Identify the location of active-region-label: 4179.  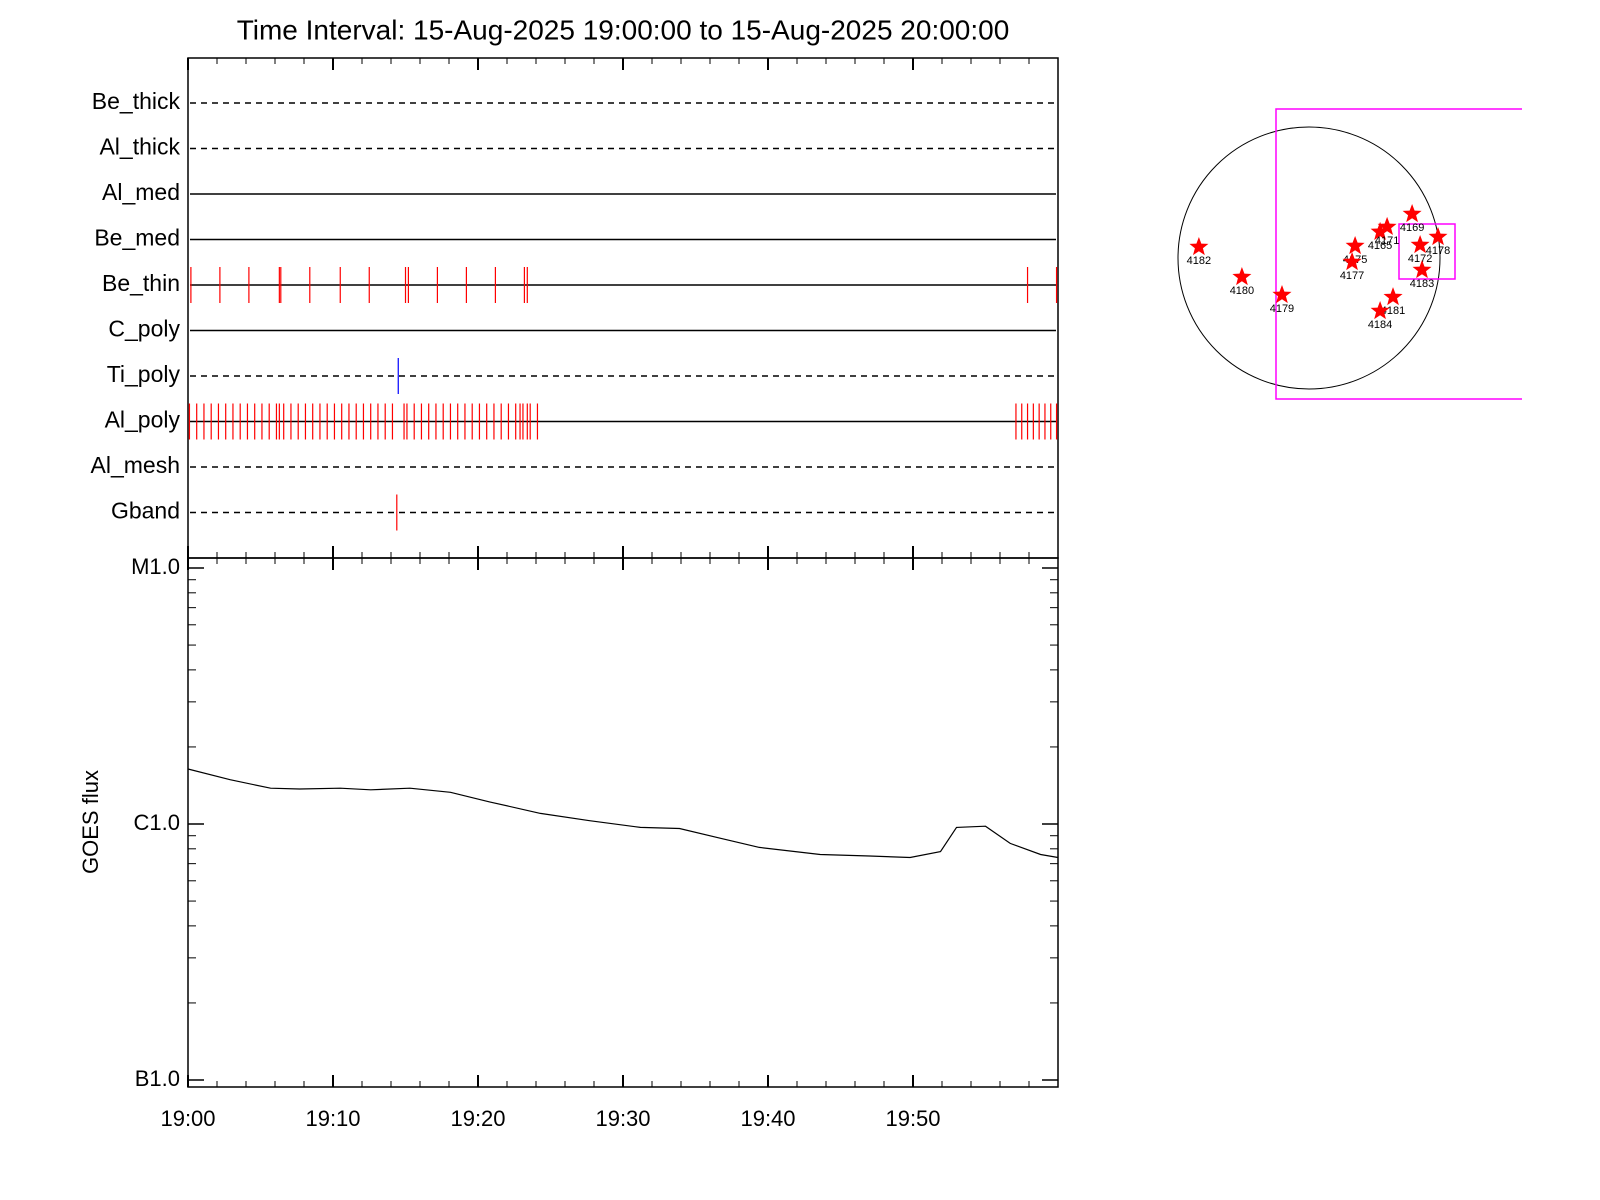
(1282, 309).